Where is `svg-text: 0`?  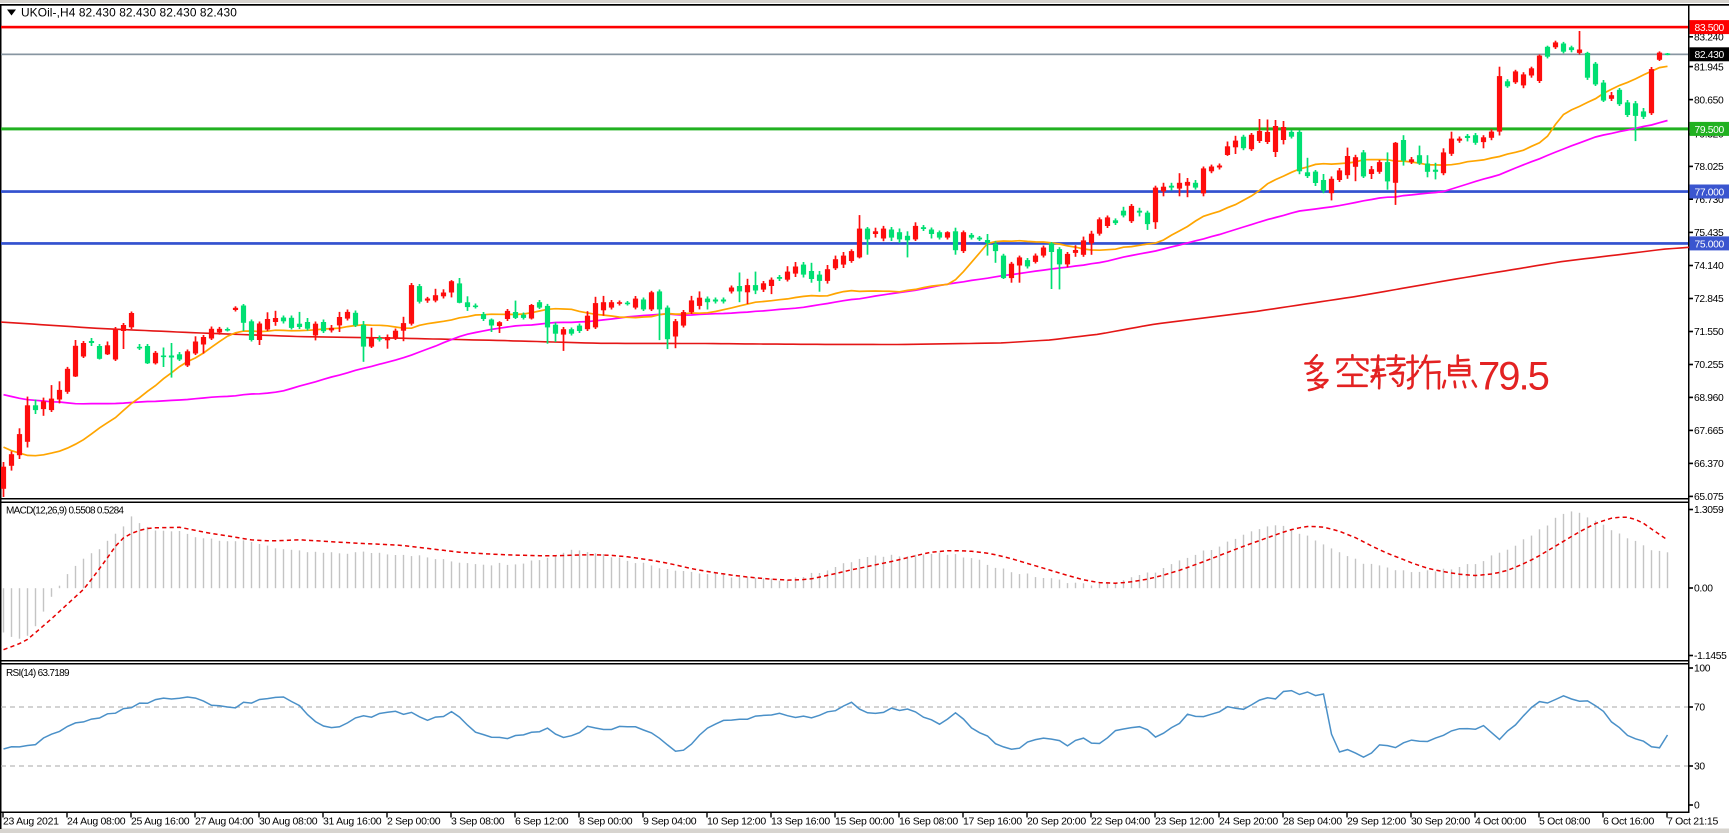 svg-text: 0 is located at coordinates (1697, 806).